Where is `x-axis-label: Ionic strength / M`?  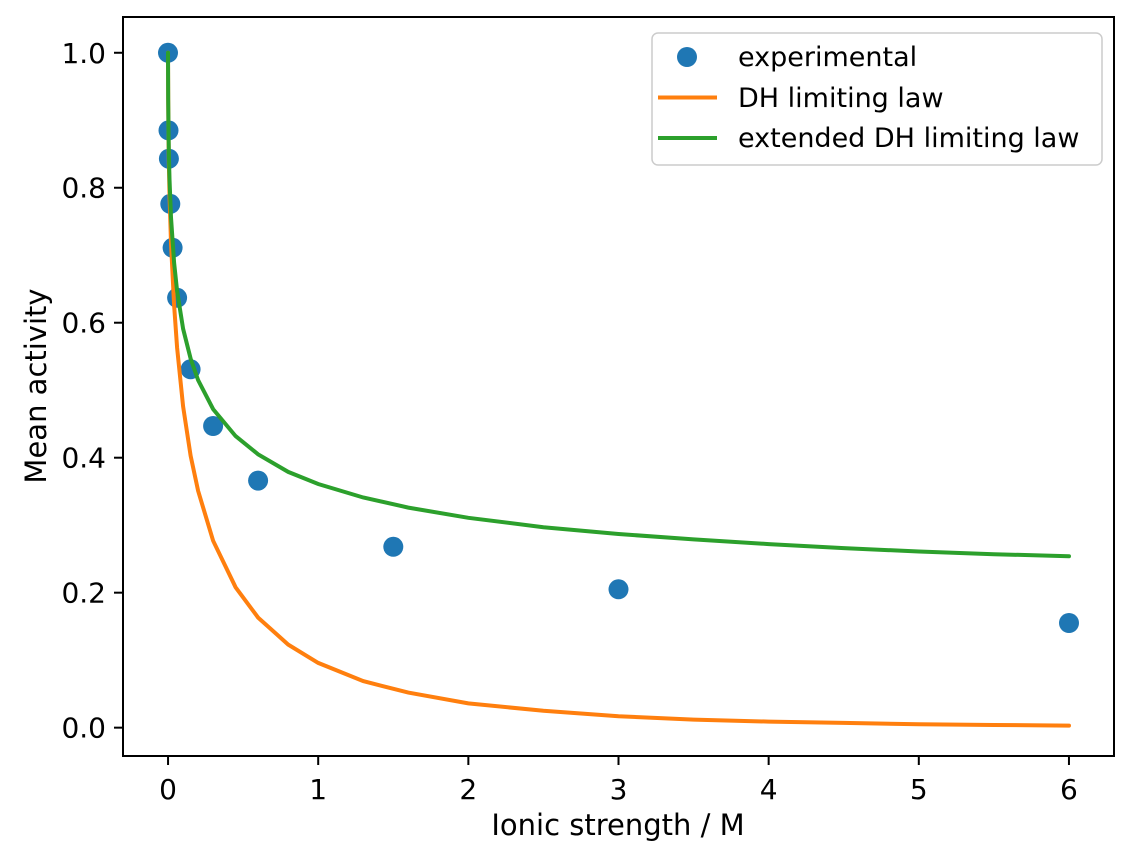
x-axis-label: Ionic strength / M is located at coordinates (617, 825).